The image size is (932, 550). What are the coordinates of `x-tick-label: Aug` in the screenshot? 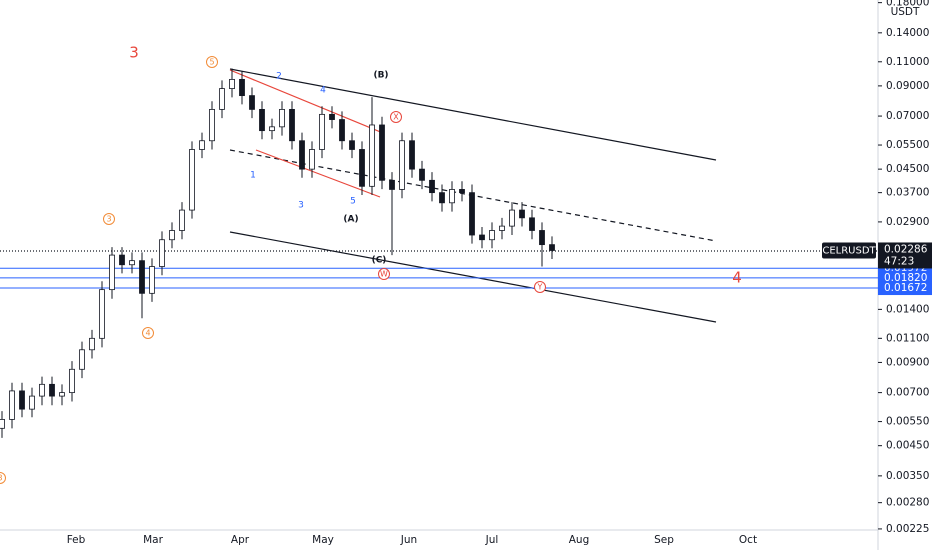 It's located at (579, 540).